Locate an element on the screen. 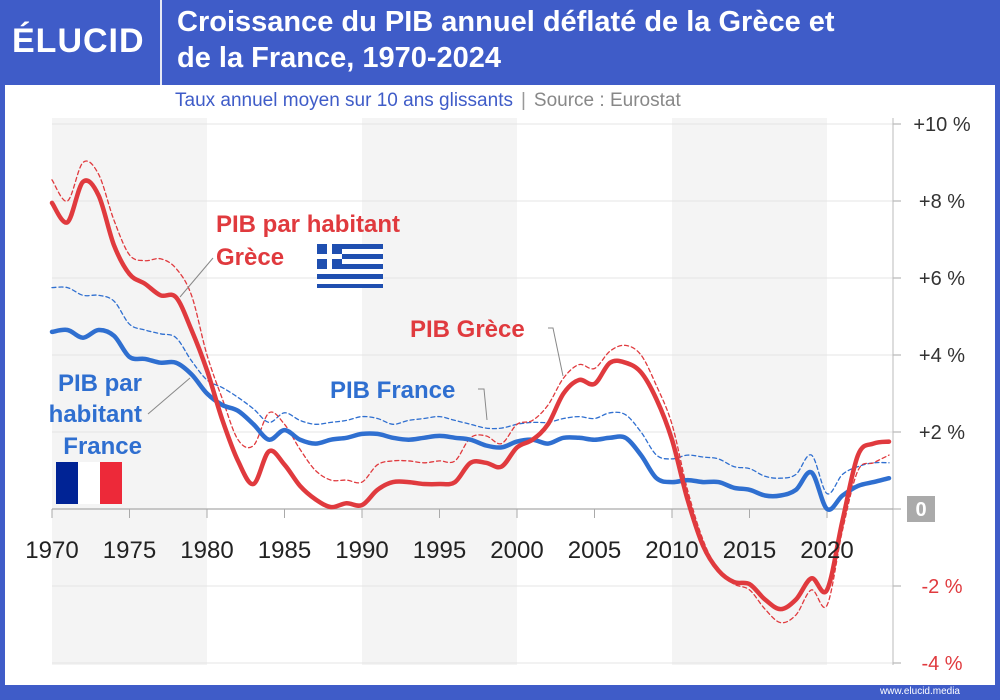 Image resolution: width=1000 pixels, height=700 pixels. y-tick-label: +10 % is located at coordinates (941, 125).